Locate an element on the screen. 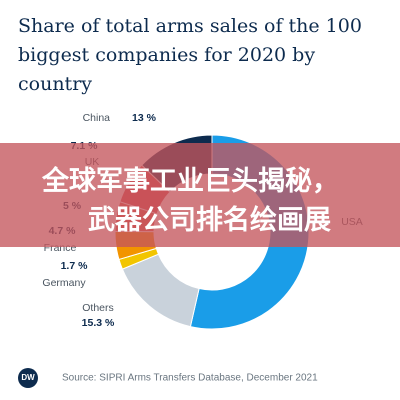  category-label: Others is located at coordinates (98, 308).